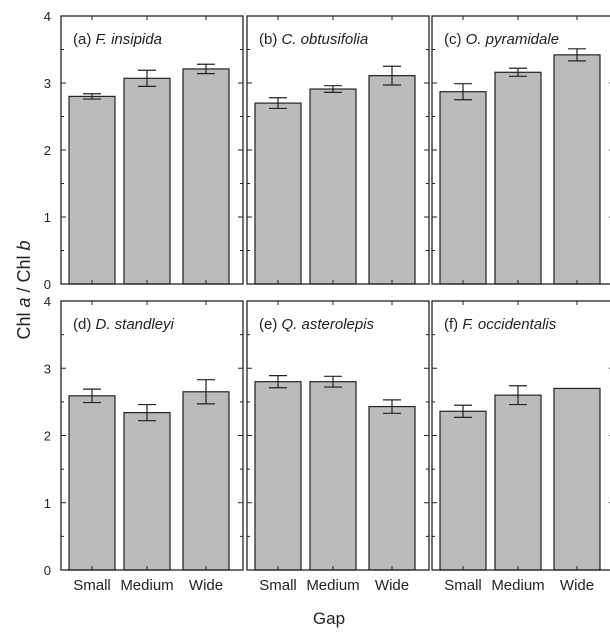  I want to click on panel-letter: (d), so click(84, 324).